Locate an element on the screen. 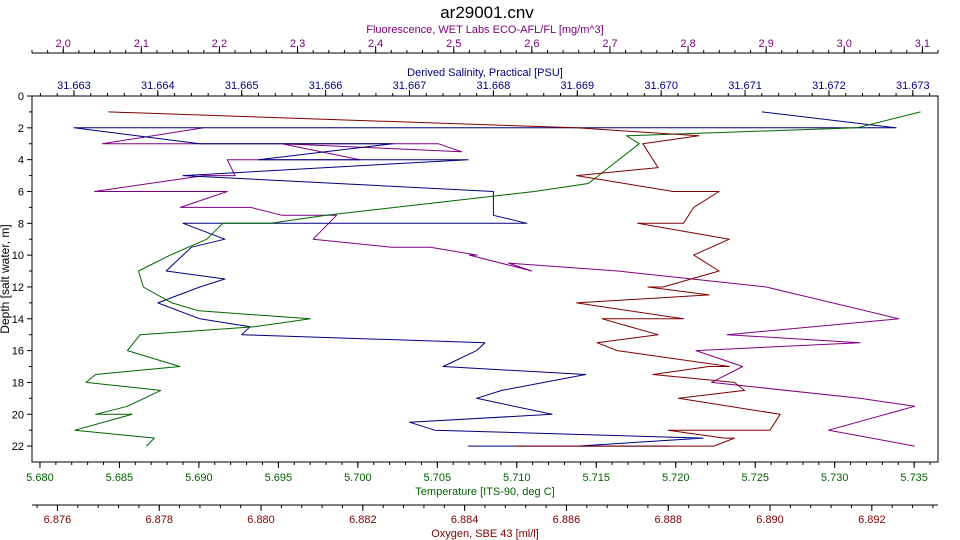 The image size is (960, 540). y-tick-label: 16 is located at coordinates (18, 352).